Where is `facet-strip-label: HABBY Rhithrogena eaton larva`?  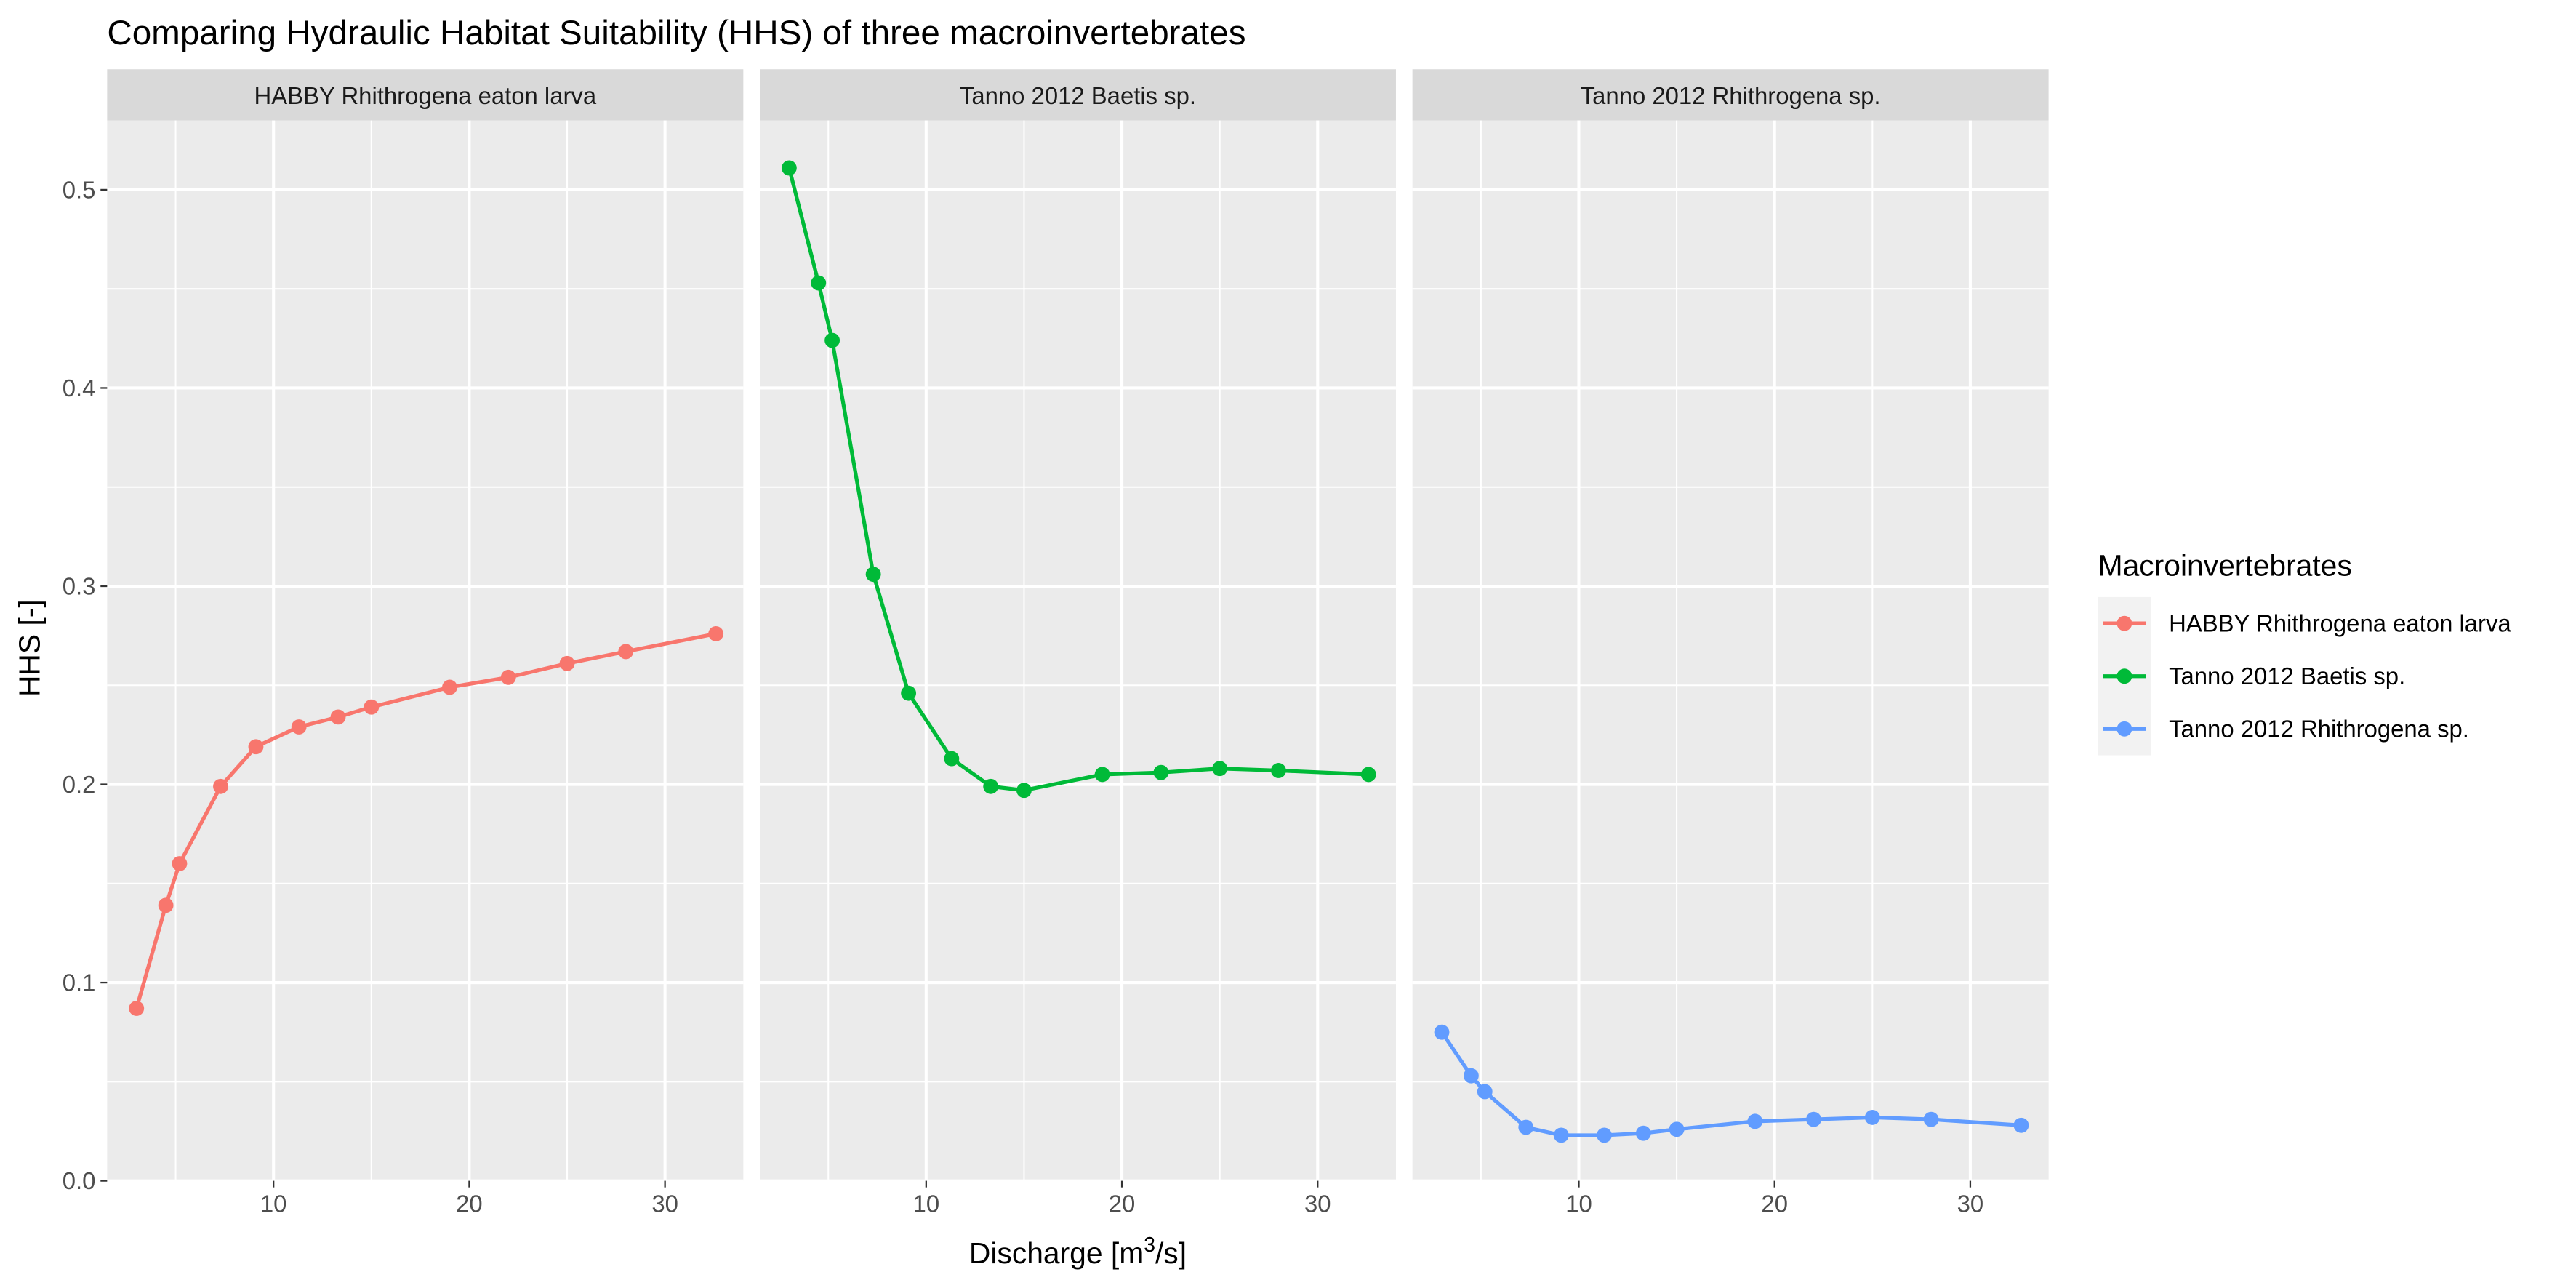 facet-strip-label: HABBY Rhithrogena eaton larva is located at coordinates (426, 95).